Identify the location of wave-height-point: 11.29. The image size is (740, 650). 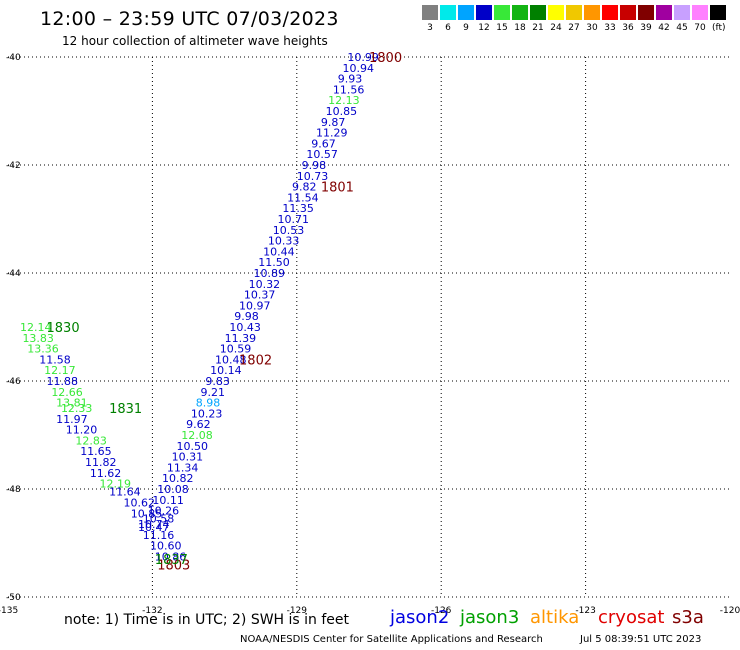
(332, 133).